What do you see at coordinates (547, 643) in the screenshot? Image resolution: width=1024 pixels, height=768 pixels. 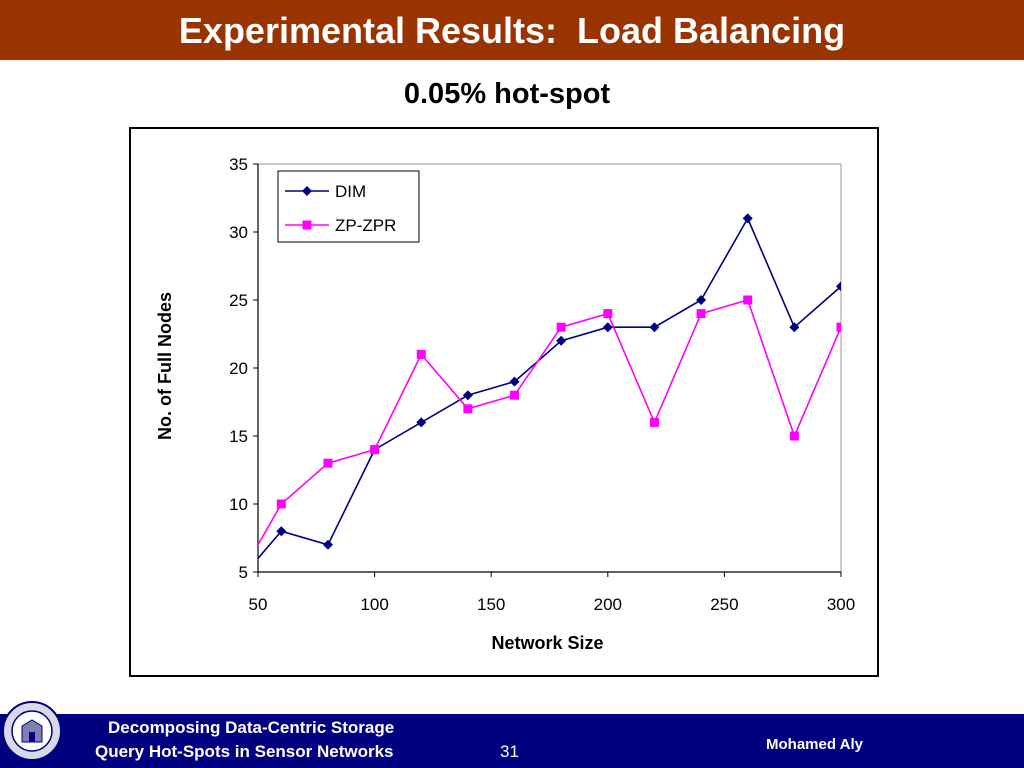 I see `x-axis-label: Network Size` at bounding box center [547, 643].